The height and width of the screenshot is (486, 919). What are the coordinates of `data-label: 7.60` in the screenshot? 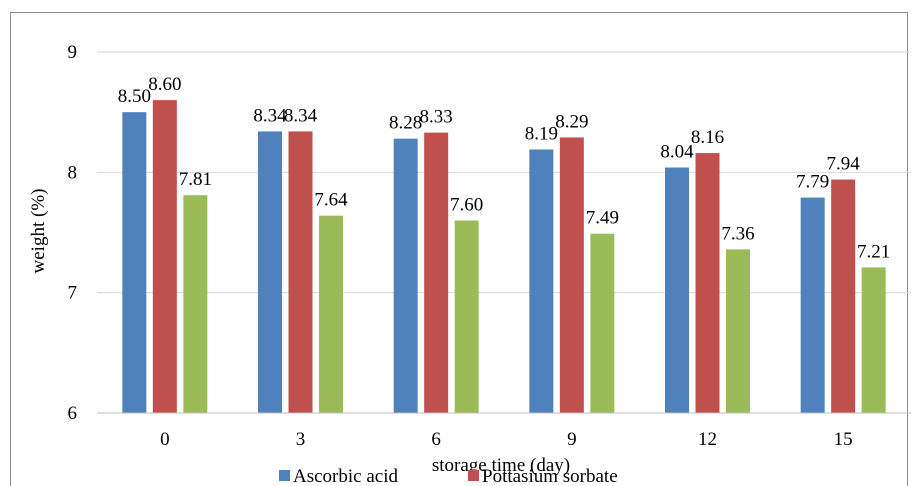 It's located at (466, 204).